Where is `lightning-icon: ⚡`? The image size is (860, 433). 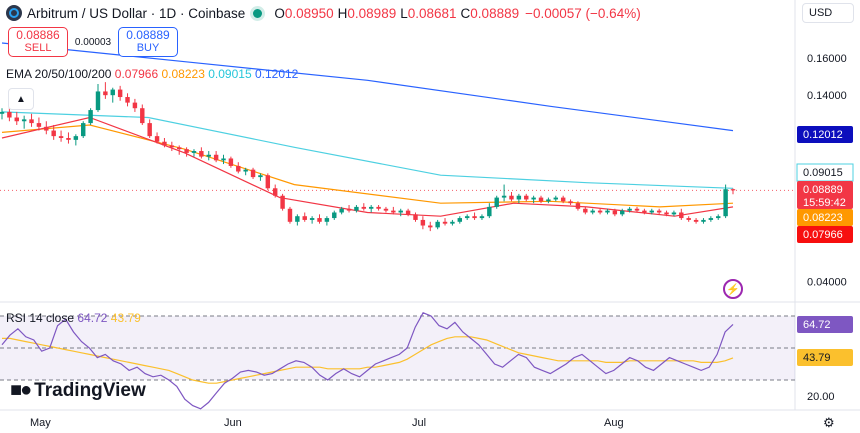 lightning-icon: ⚡ is located at coordinates (733, 289).